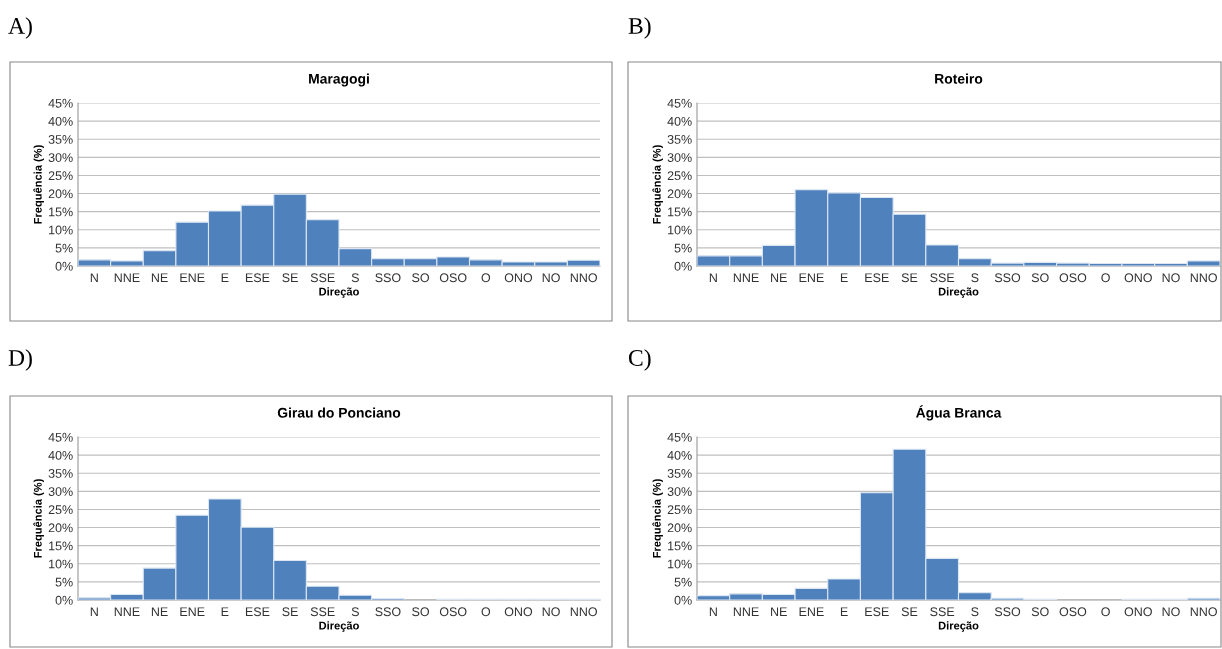 The width and height of the screenshot is (1222, 649). Describe the element at coordinates (339, 80) in the screenshot. I see `chart-title: Maragogi` at that location.